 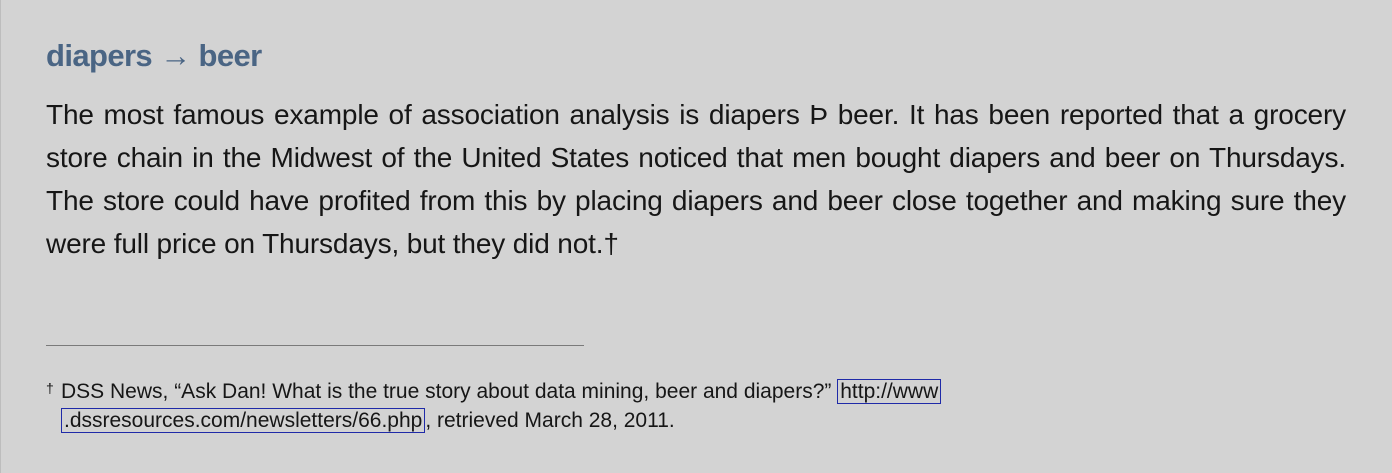 I want to click on footnote-marker: †, so click(x=50, y=388).